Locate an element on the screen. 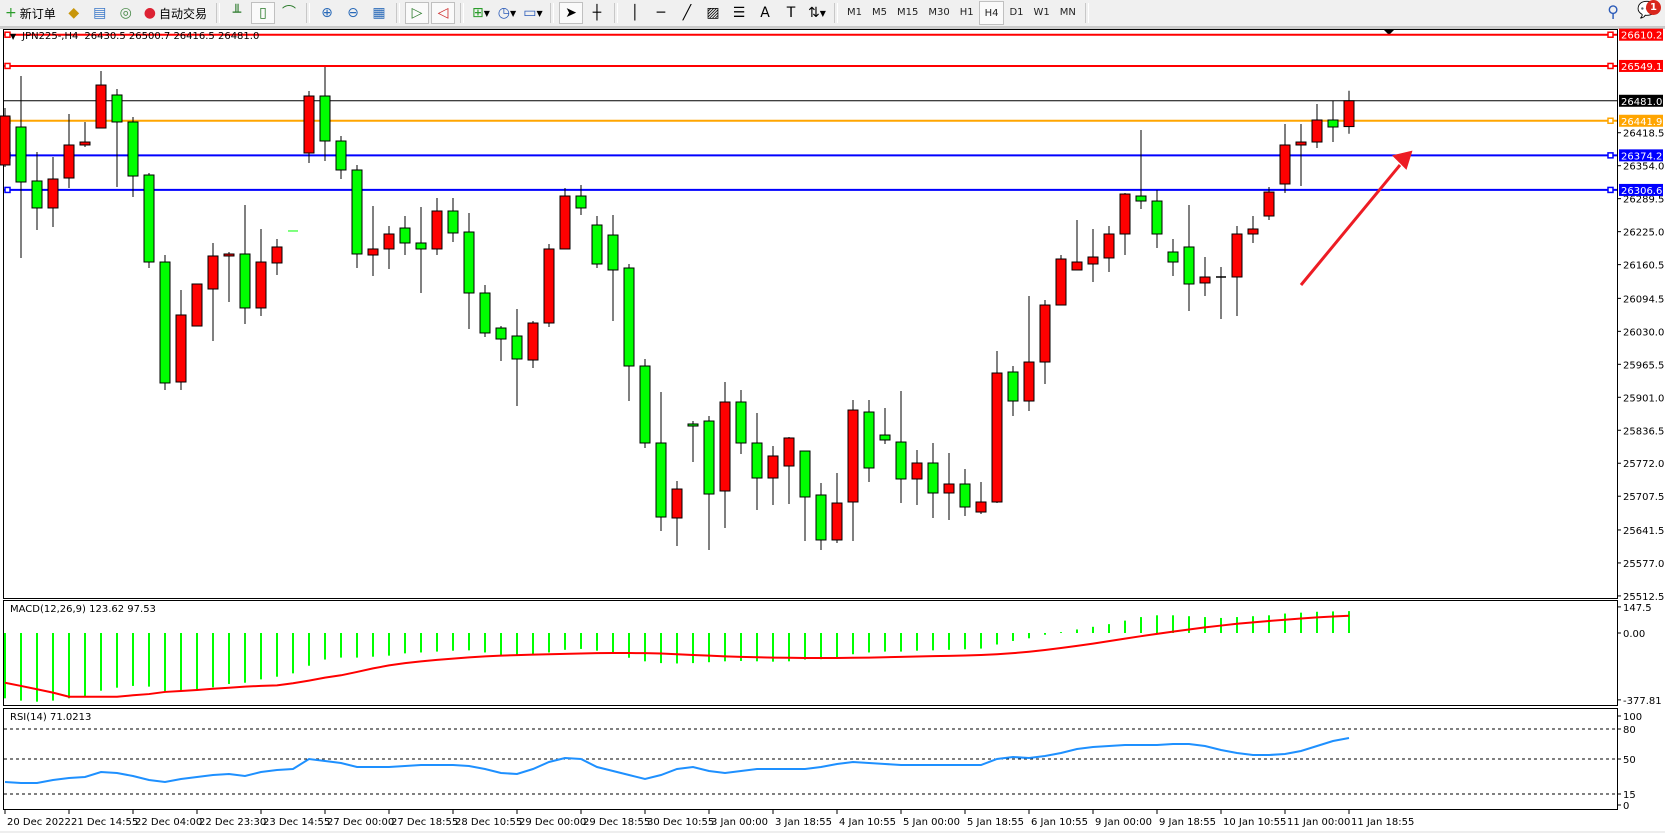  time-axis-label: 29 Dec 00:00 is located at coordinates (552, 822).